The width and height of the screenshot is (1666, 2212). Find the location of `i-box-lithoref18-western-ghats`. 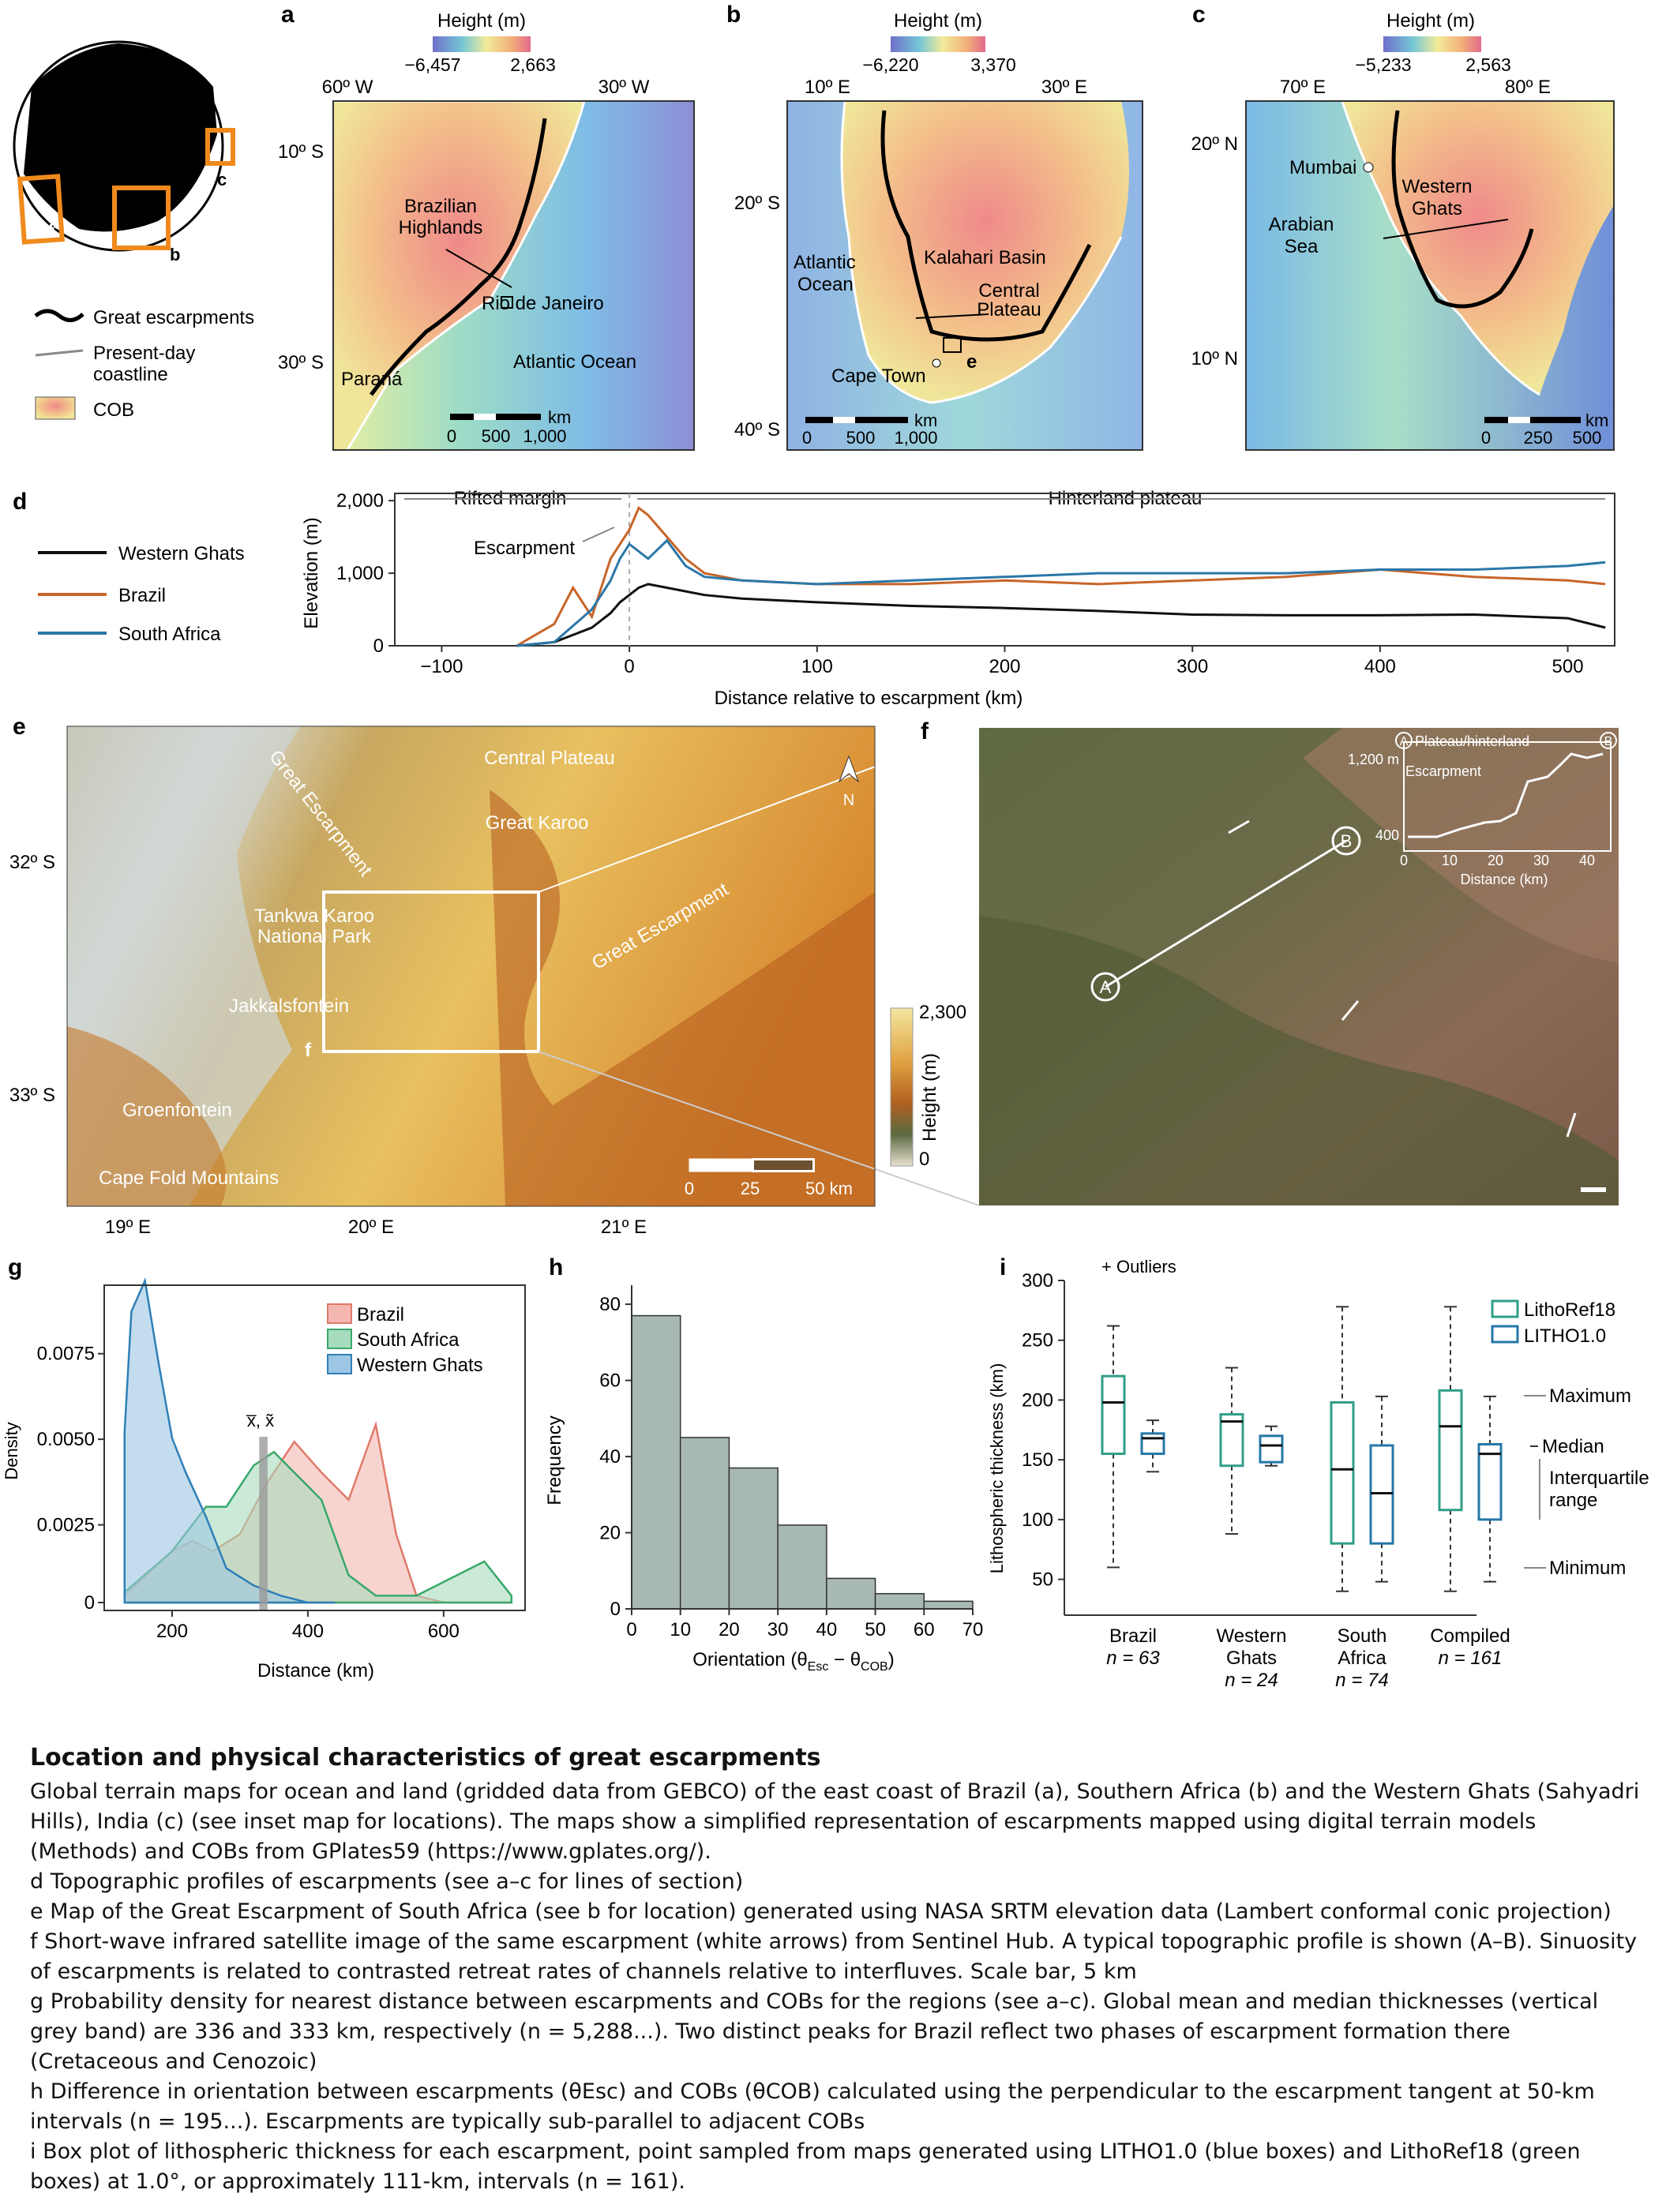

i-box-lithoref18-western-ghats is located at coordinates (1231, 1440).